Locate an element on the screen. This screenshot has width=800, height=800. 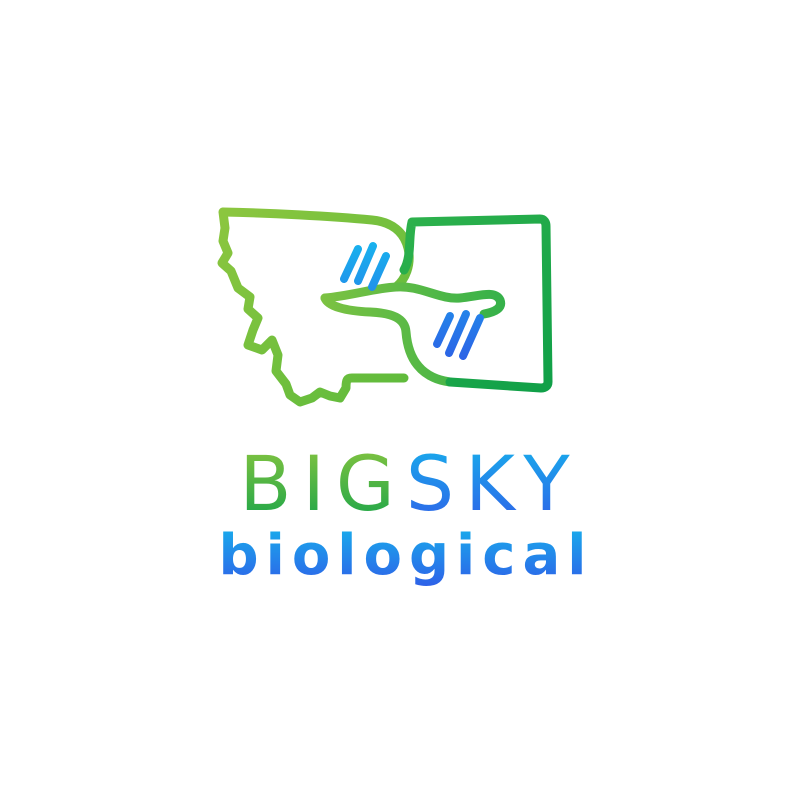
wordmark-biological-row: biological is located at coordinates (400, 556).